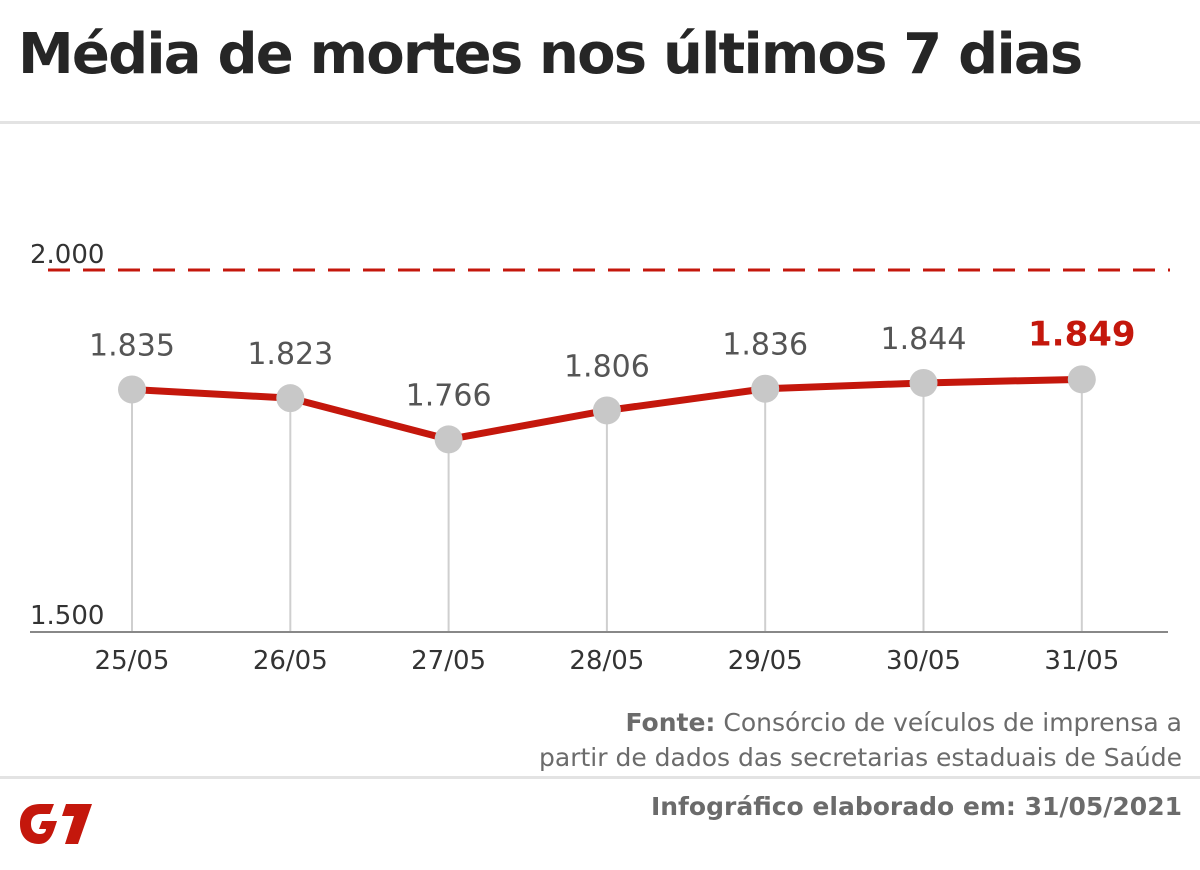 The width and height of the screenshot is (1200, 870). Describe the element at coordinates (1081, 661) in the screenshot. I see `x-tick-label: 31/05` at that location.